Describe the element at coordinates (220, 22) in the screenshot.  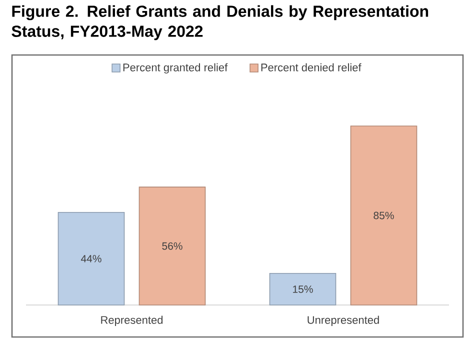
I see `chart-title: Figure 2. Relief Grants and Denials by Representation Status, FY2013-May 2022` at that location.